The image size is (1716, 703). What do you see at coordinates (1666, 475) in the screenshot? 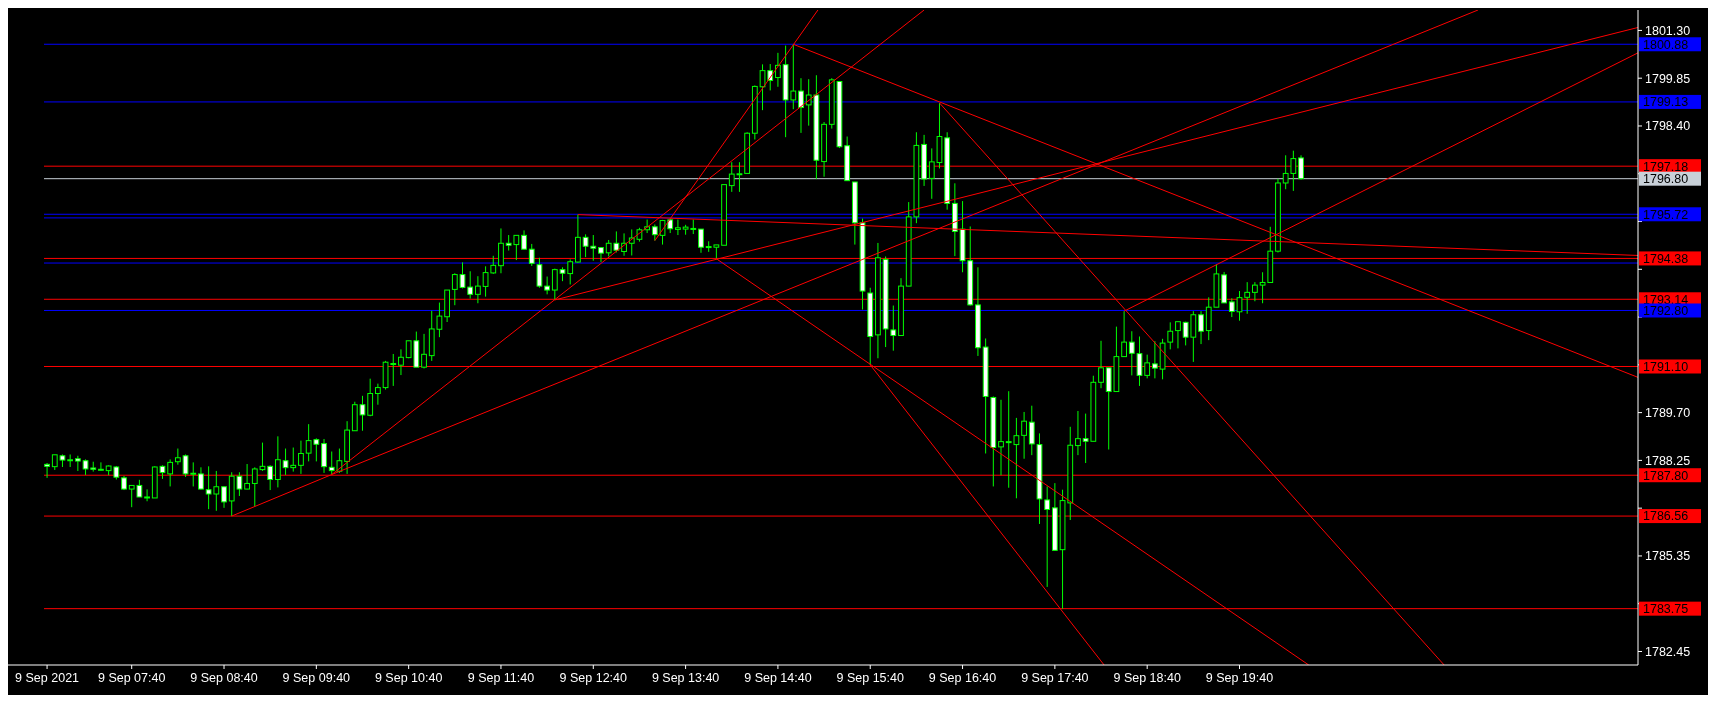
I see `ref-line-label: 1787.80` at bounding box center [1666, 475].